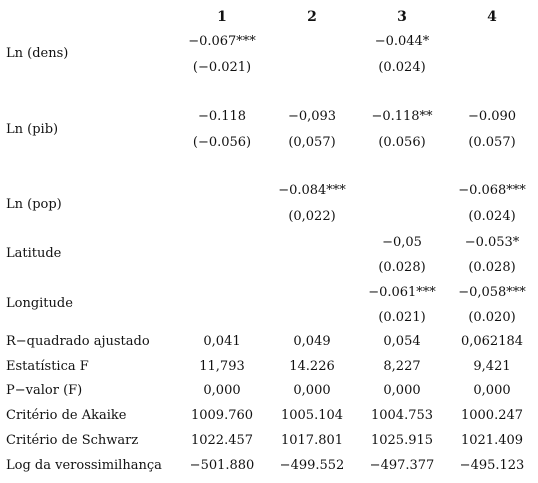  Describe the element at coordinates (402, 415) in the screenshot. I see `stat-akaike-3: 1004.753` at that location.